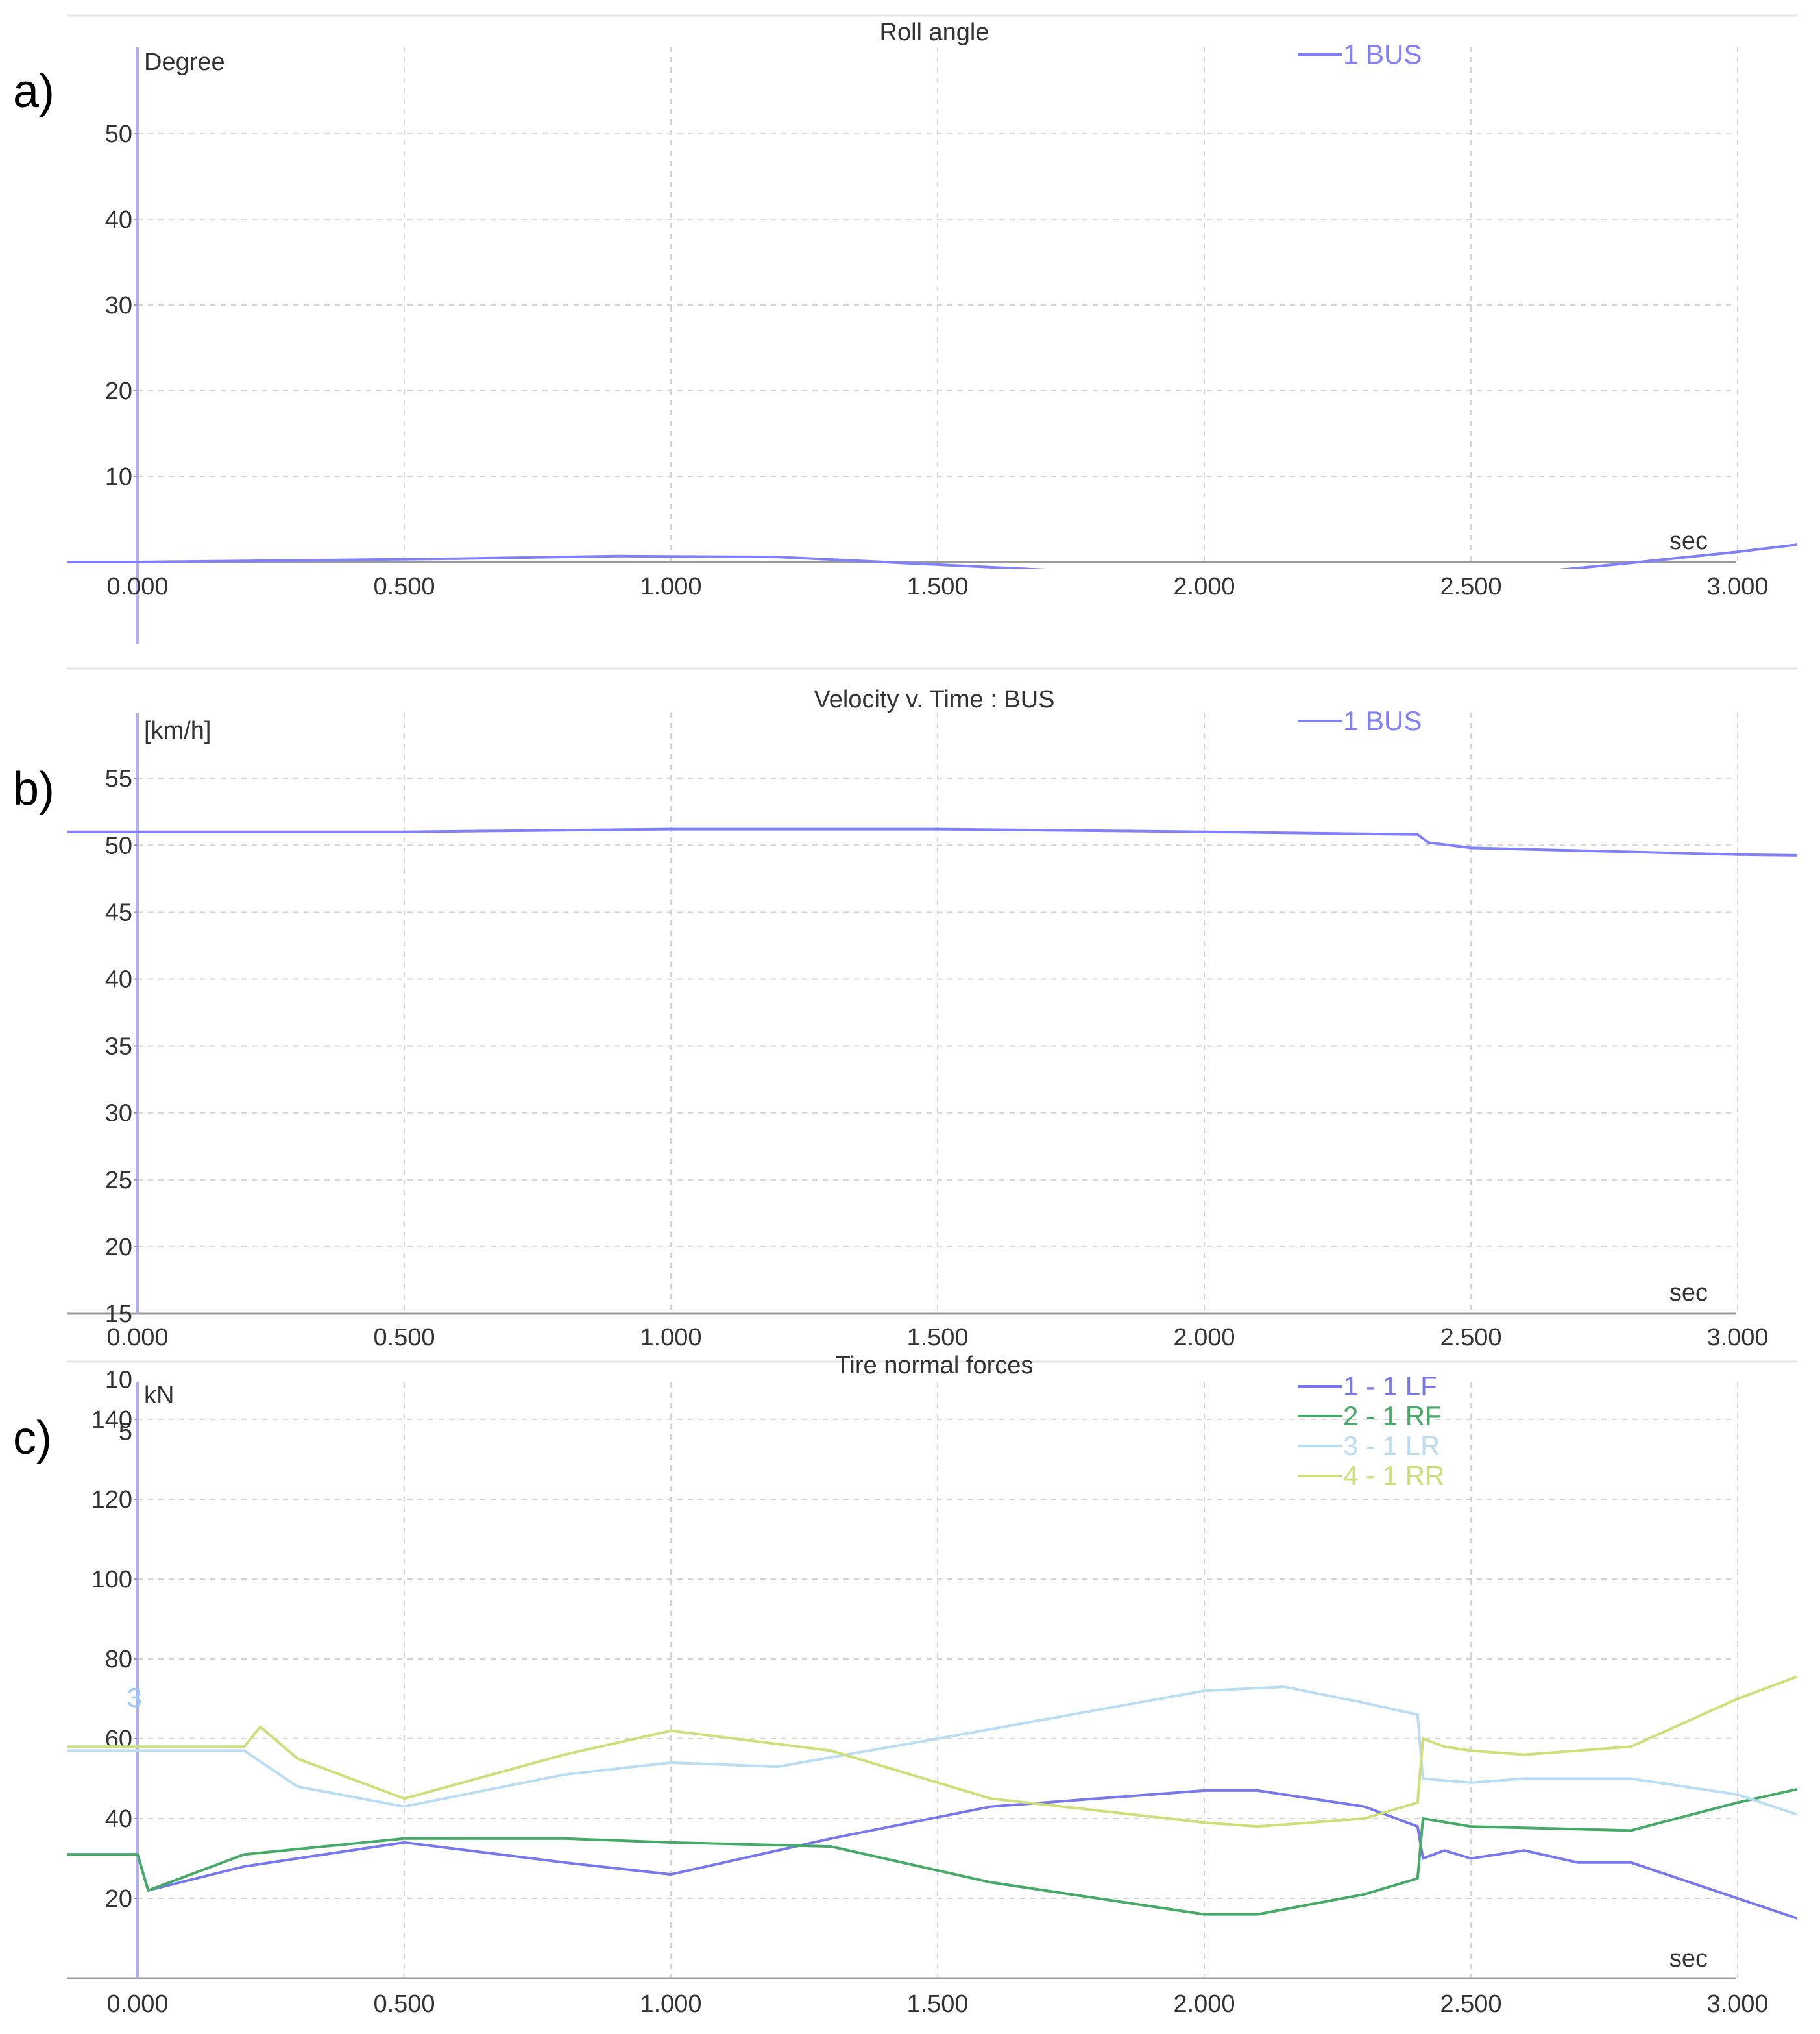  What do you see at coordinates (934, 699) in the screenshot?
I see `chart-title: Velocity v. Time : BUS` at bounding box center [934, 699].